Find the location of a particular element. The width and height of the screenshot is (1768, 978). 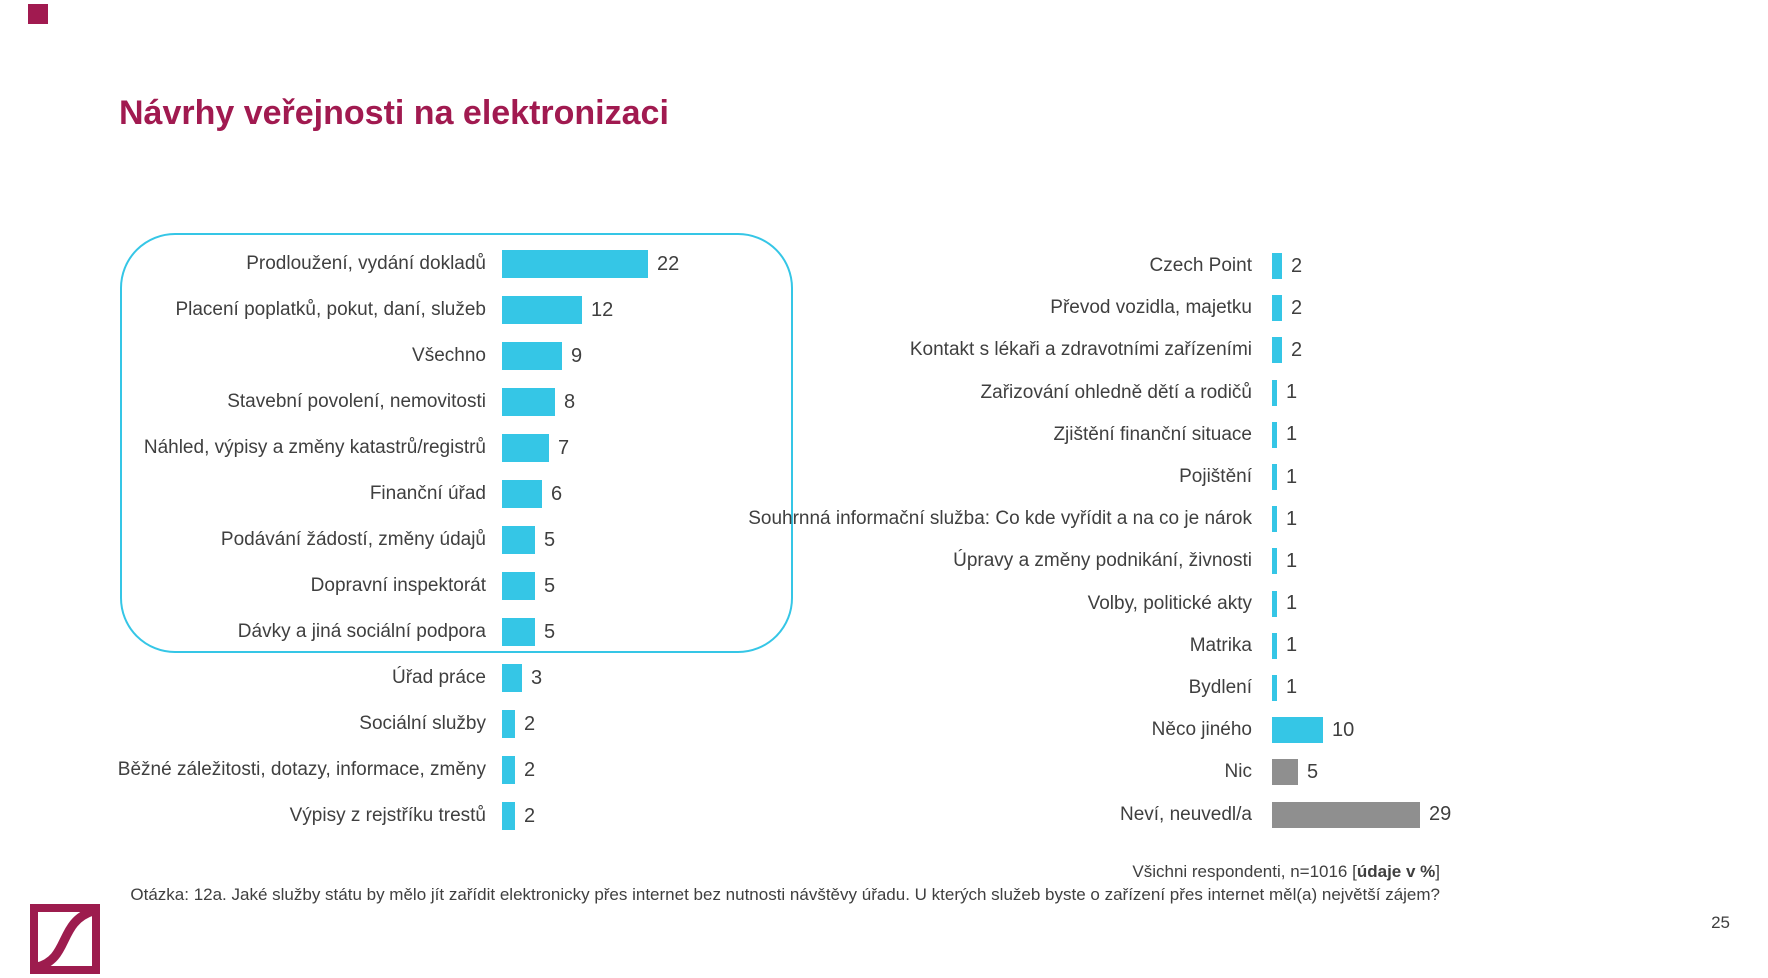

bar-row: Převod vozidla, majetku 2 is located at coordinates (1120, 308).